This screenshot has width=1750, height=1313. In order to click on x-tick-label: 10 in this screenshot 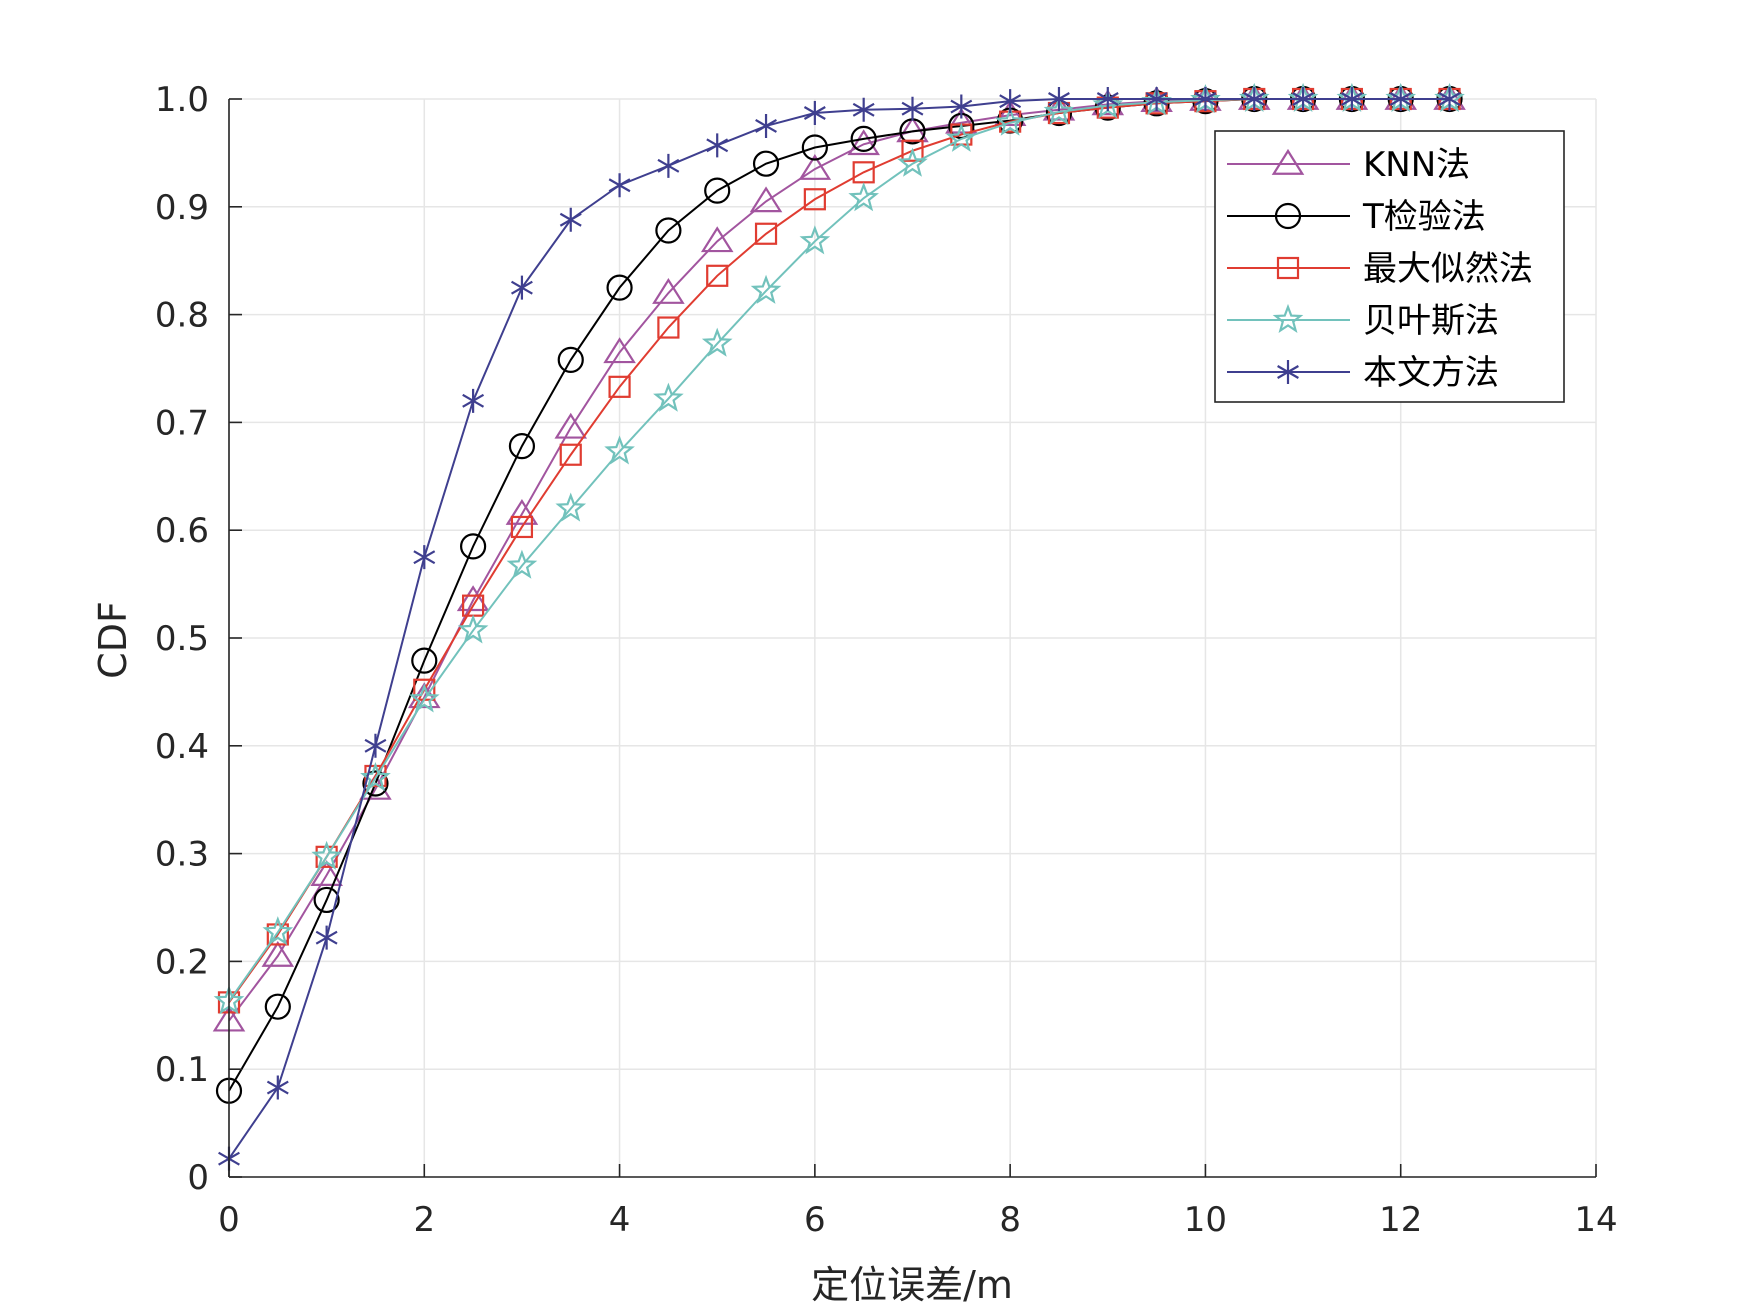, I will do `click(1205, 1220)`.